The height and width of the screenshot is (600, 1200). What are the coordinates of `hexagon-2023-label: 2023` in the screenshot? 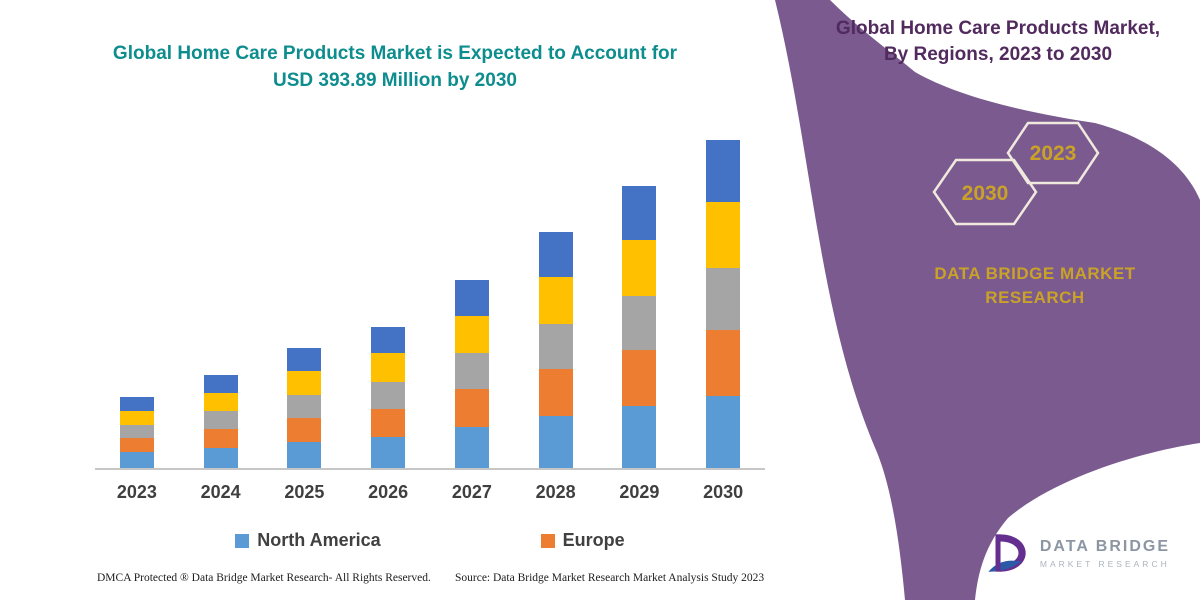 It's located at (1053, 153).